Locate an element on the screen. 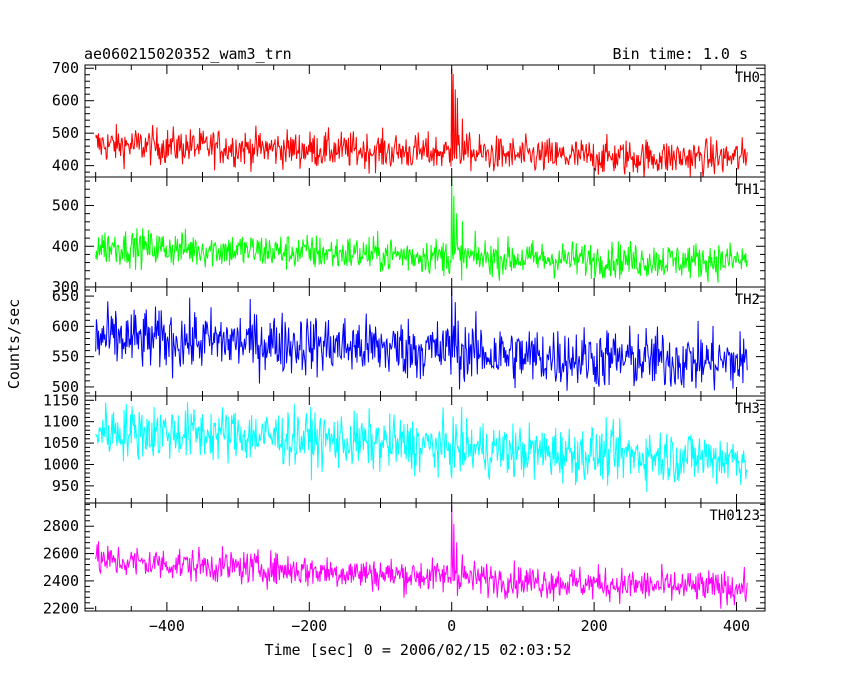 The image size is (850, 680). x-tick-label: −400 is located at coordinates (167, 626).